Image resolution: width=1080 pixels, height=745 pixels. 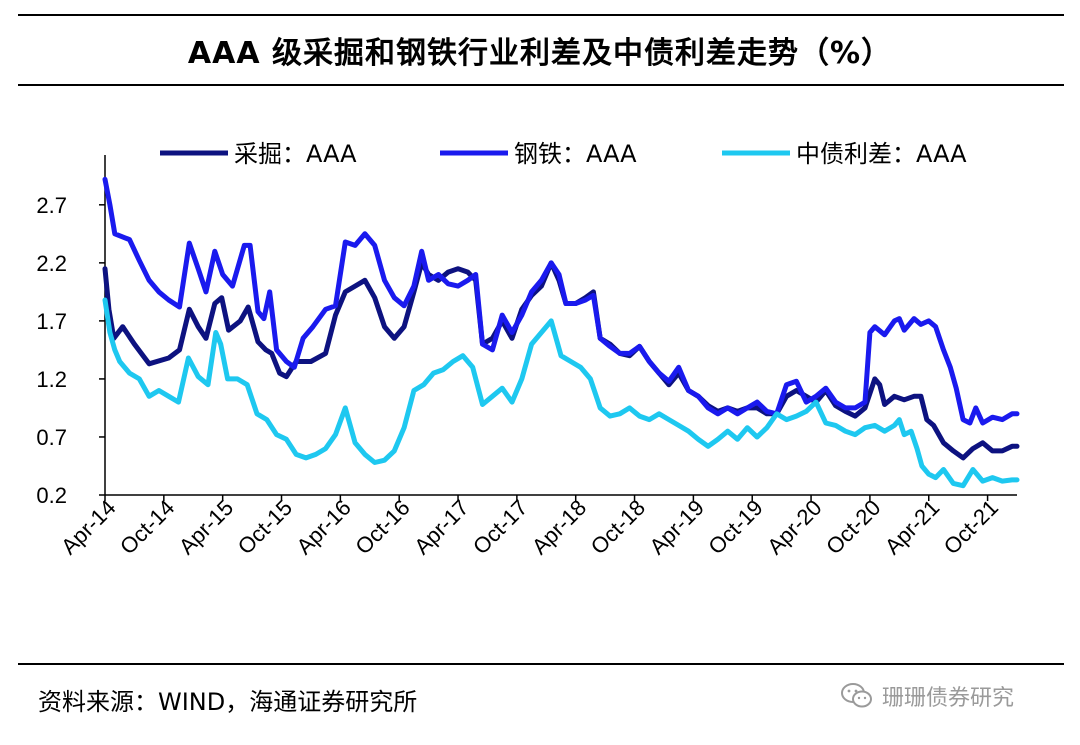 I want to click on chart-title: AAA 级采掘和钢铁行业利差及中债利差走势（%）, so click(x=540, y=53).